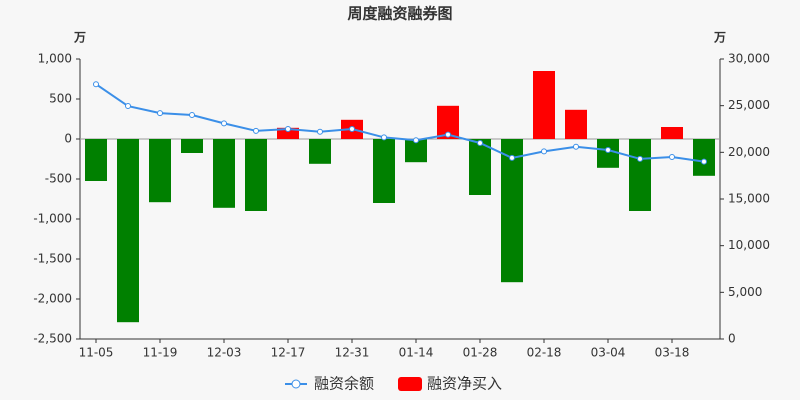 This screenshot has width=800, height=400. I want to click on x-tick-label: 02-18, so click(544, 353).